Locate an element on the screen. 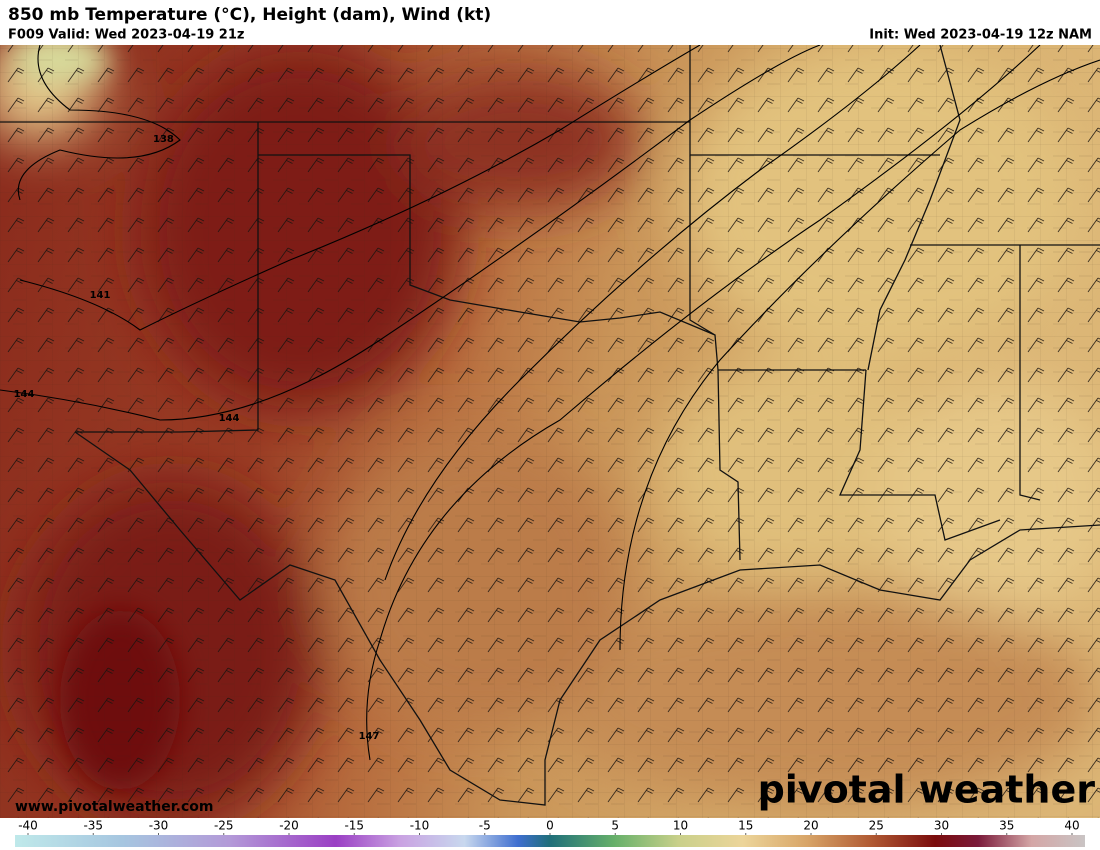 The width and height of the screenshot is (1100, 850). colorbar-tick-label: 30 is located at coordinates (941, 826).